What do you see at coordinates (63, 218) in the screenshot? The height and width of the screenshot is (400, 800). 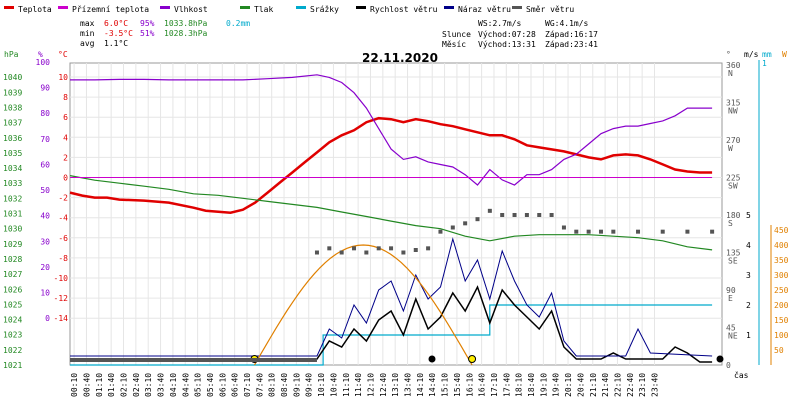 I see `temp-tick-7: -4` at bounding box center [63, 218].